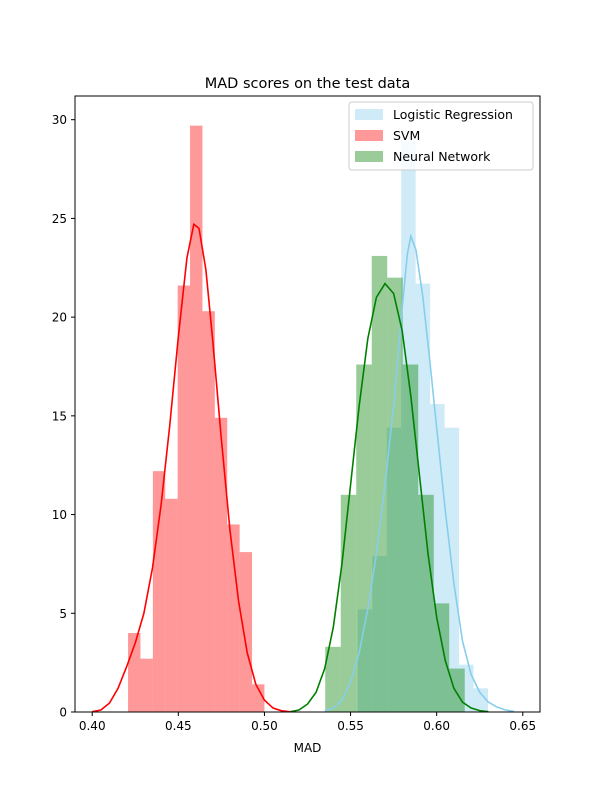 The height and width of the screenshot is (804, 600). What do you see at coordinates (442, 156) in the screenshot?
I see `legend-label-neural-network: Neural Network` at bounding box center [442, 156].